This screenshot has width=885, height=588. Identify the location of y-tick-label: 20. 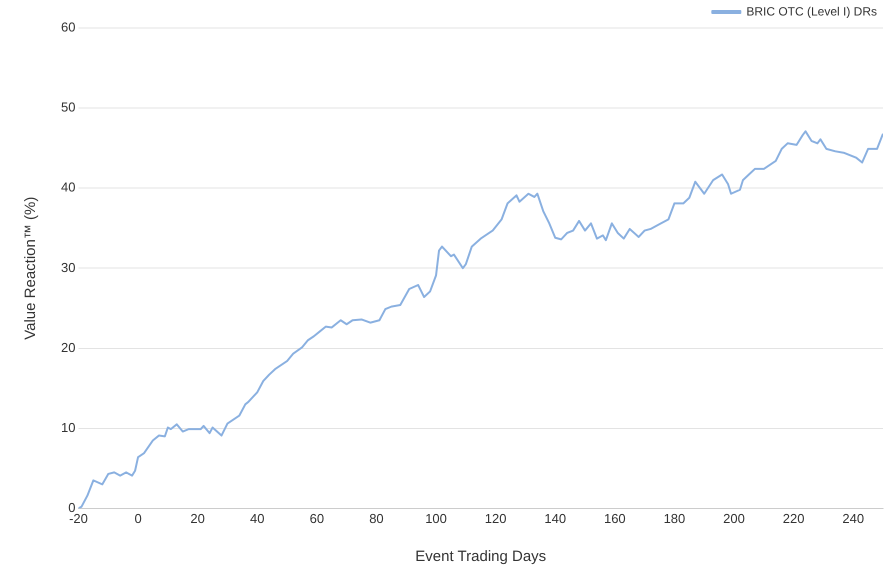
(68, 347).